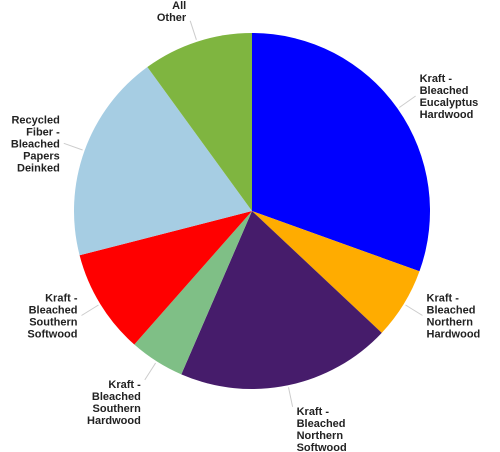  I want to click on slice-label: All Other, so click(172, 12).